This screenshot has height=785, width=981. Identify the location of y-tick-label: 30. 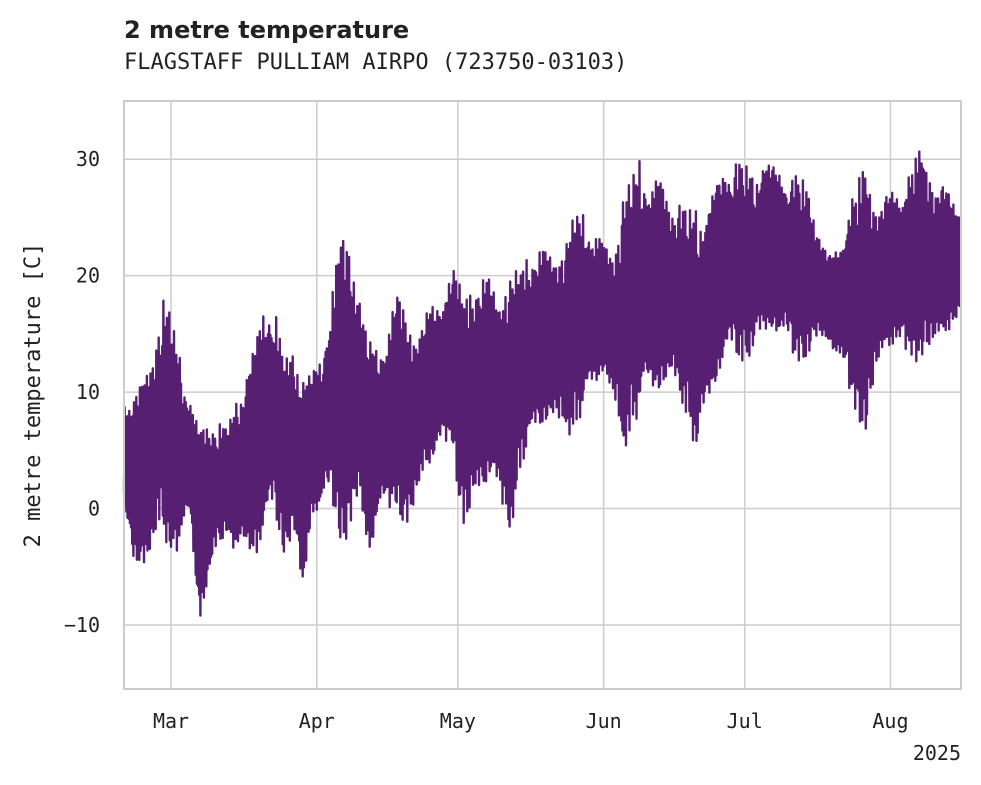
(88, 159).